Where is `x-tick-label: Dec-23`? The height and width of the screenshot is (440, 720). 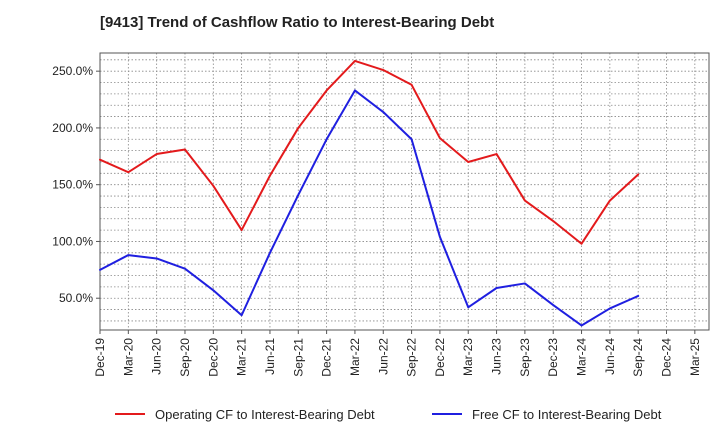
x-tick-label: Dec-23 is located at coordinates (553, 357).